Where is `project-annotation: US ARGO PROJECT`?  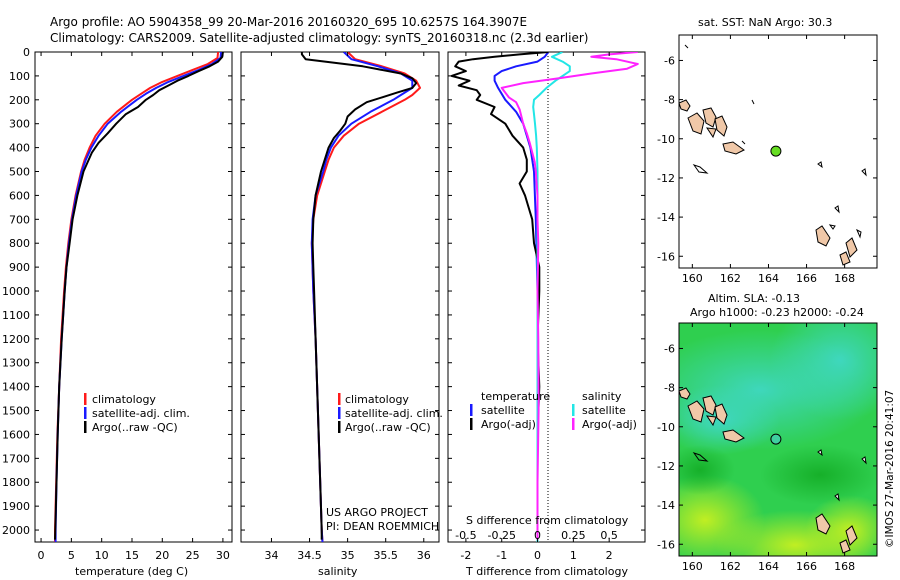 project-annotation: US ARGO PROJECT is located at coordinates (377, 512).